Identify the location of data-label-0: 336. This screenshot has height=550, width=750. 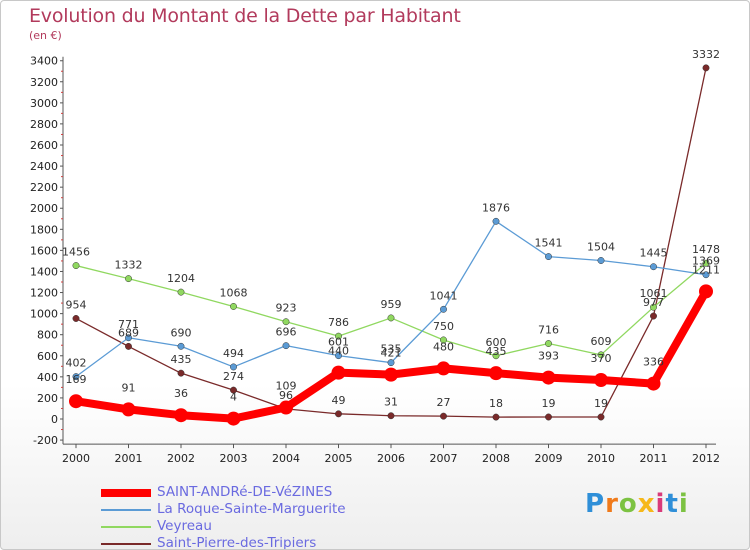
(653, 362).